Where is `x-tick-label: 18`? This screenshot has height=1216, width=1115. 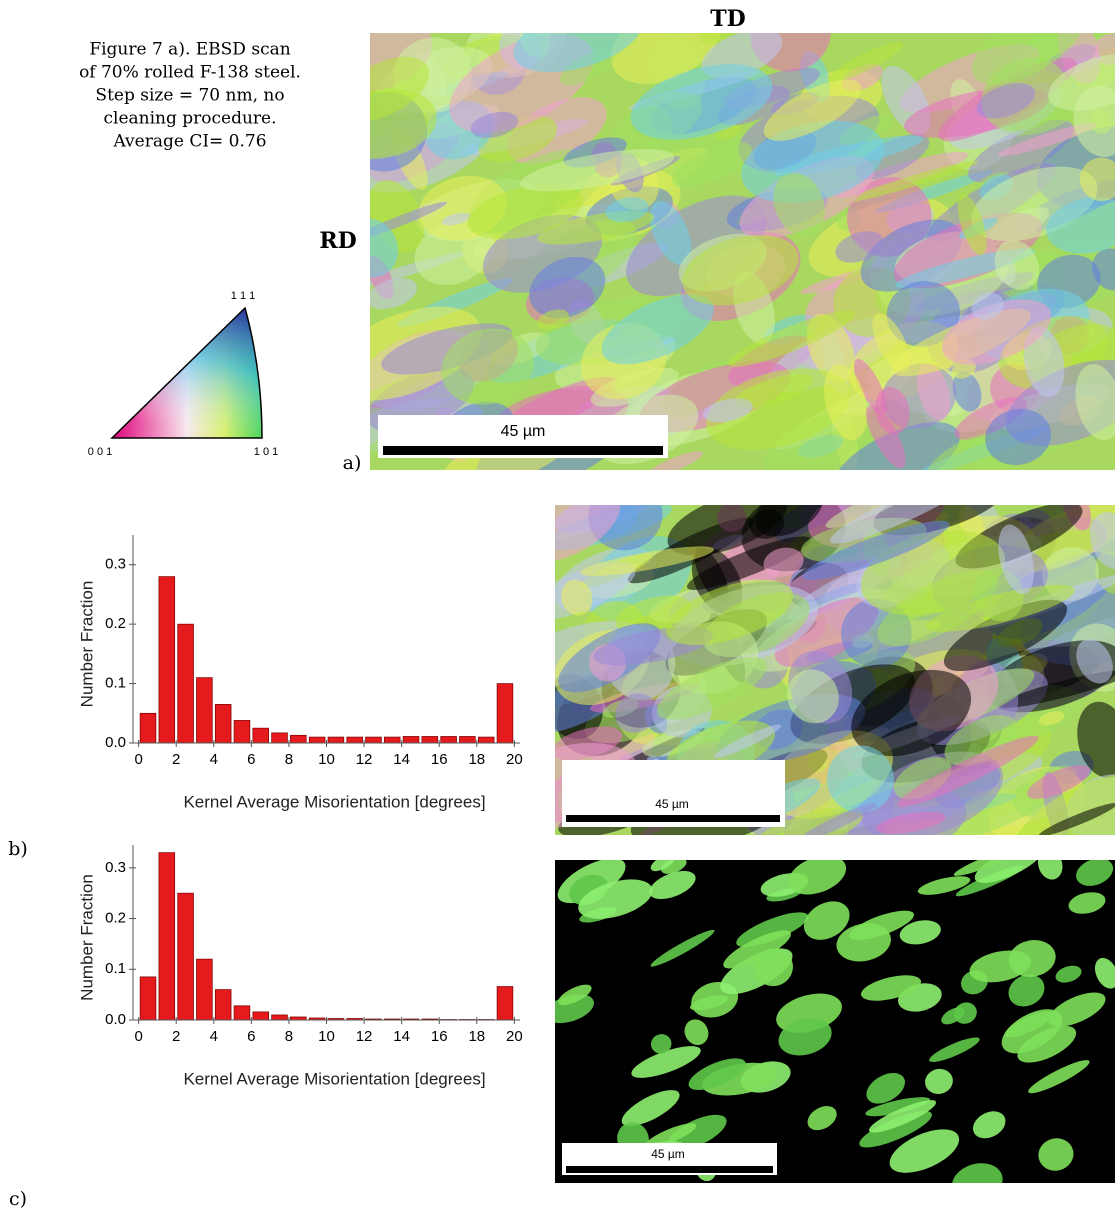
x-tick-label: 18 is located at coordinates (476, 759).